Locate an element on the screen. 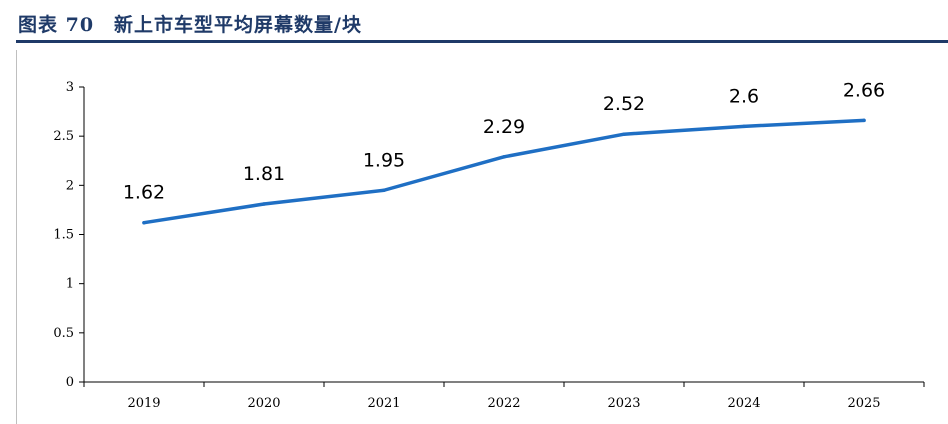 Image resolution: width=948 pixels, height=424 pixels. data-label: 2.66 is located at coordinates (864, 90).